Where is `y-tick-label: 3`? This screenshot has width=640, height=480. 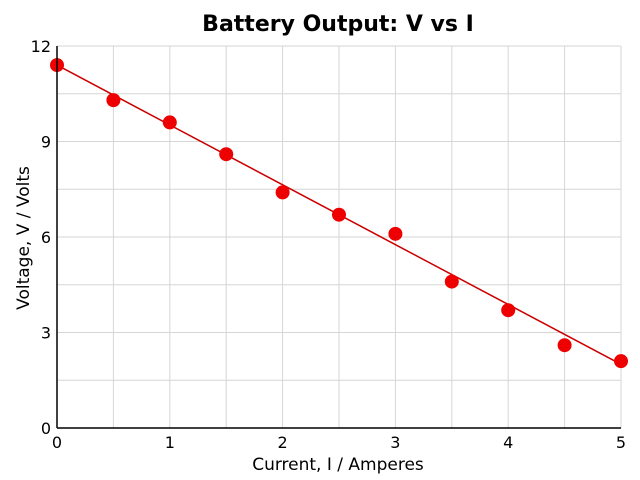
y-tick-label: 3 is located at coordinates (46, 333).